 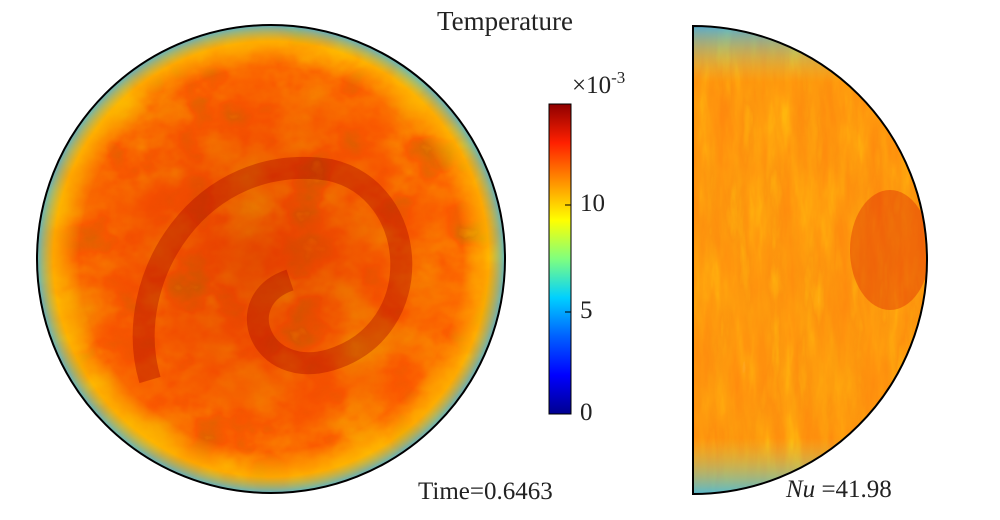 I want to click on colorbar-title: Temperature, so click(x=505, y=21).